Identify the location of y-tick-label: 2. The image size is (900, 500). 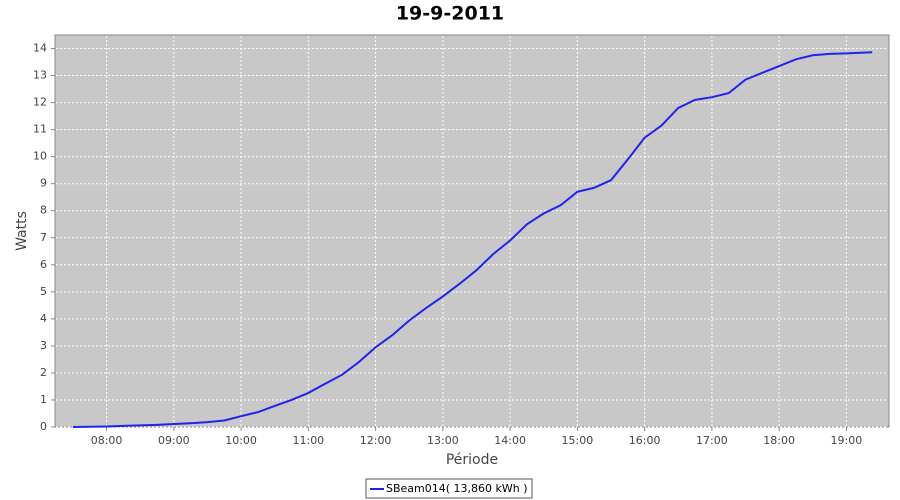
(43, 372).